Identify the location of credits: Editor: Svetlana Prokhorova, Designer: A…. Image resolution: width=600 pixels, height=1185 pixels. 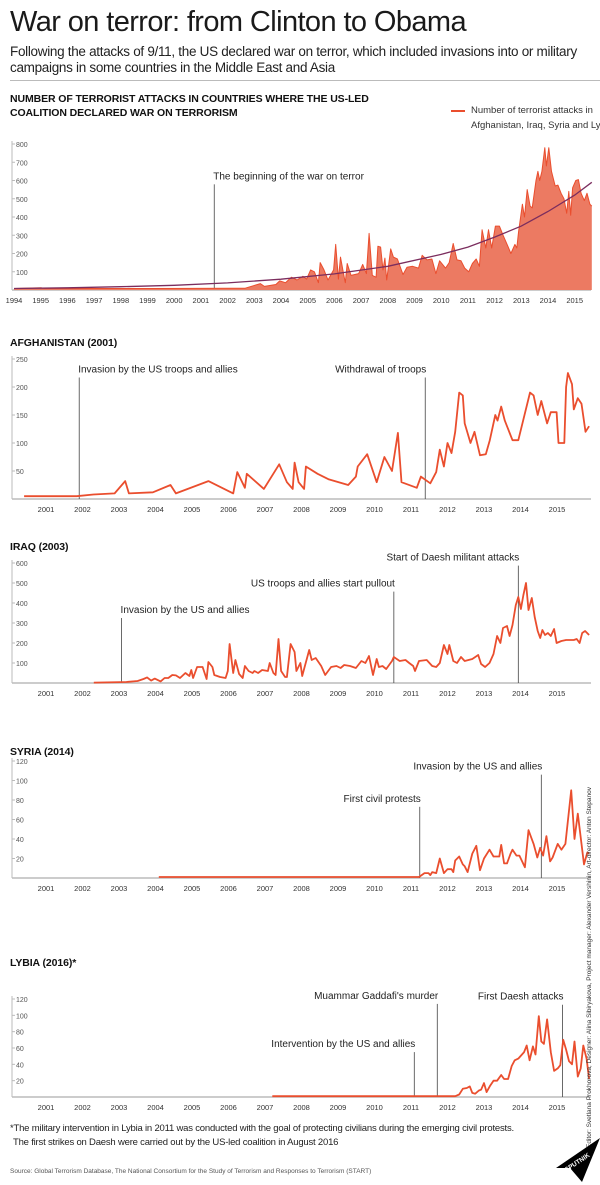
(589, 967).